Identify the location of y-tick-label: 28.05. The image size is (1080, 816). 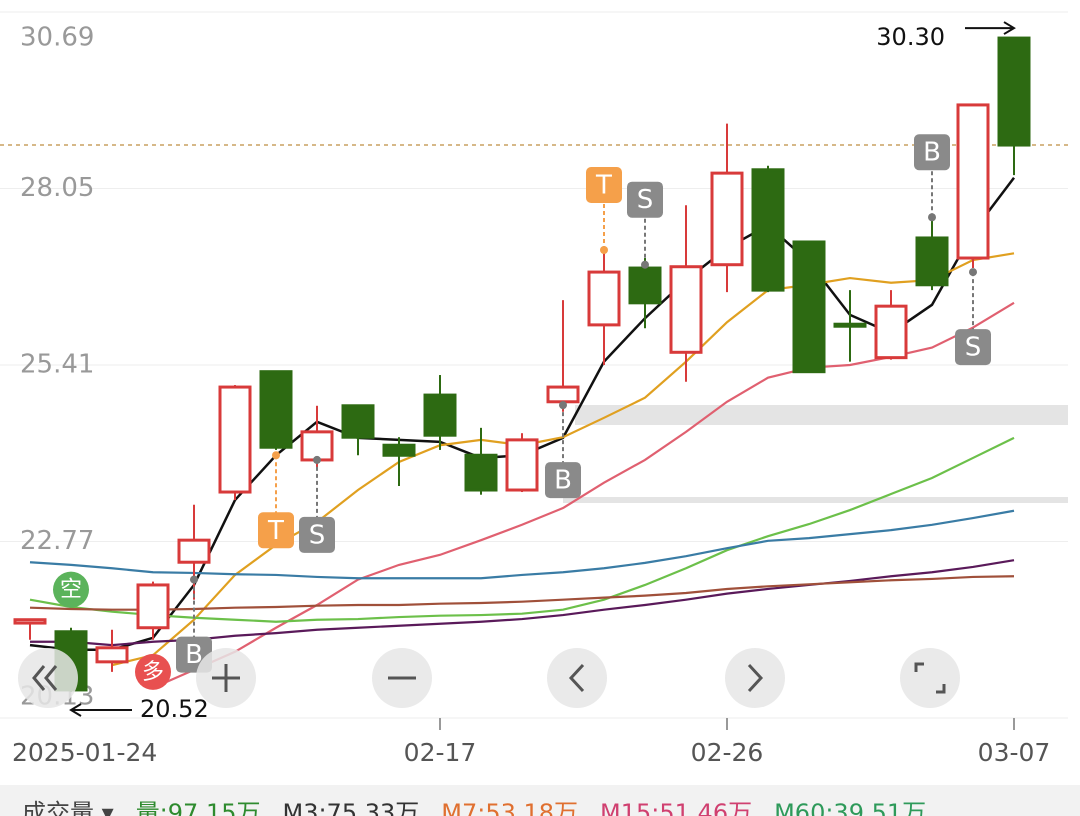
(57, 188).